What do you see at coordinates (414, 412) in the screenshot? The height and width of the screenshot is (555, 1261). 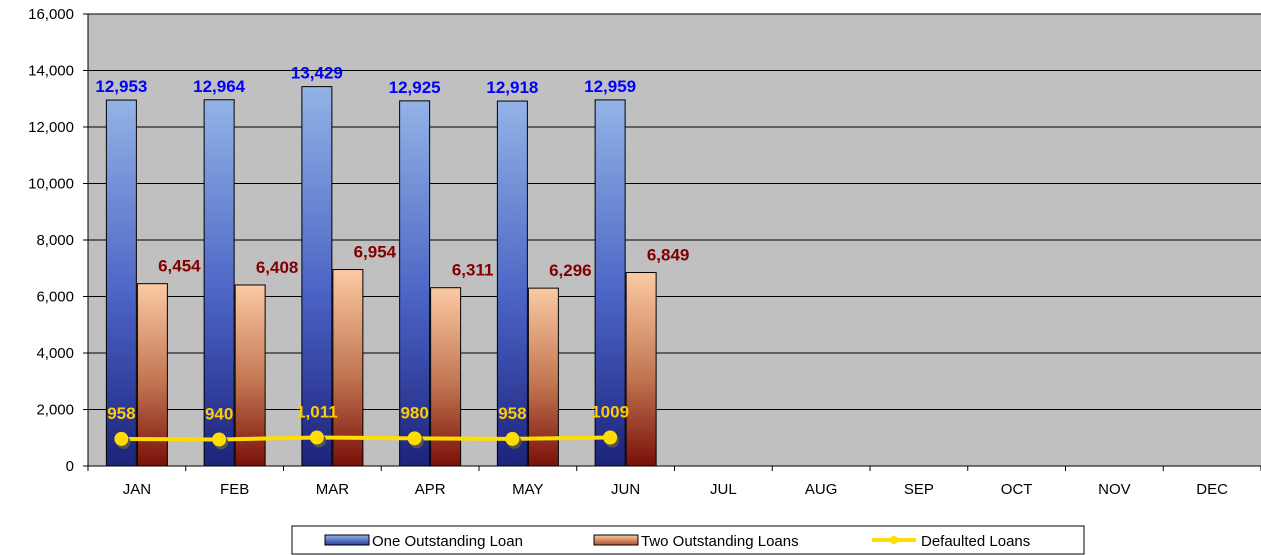 I see `data-label-defaulted: 980` at bounding box center [414, 412].